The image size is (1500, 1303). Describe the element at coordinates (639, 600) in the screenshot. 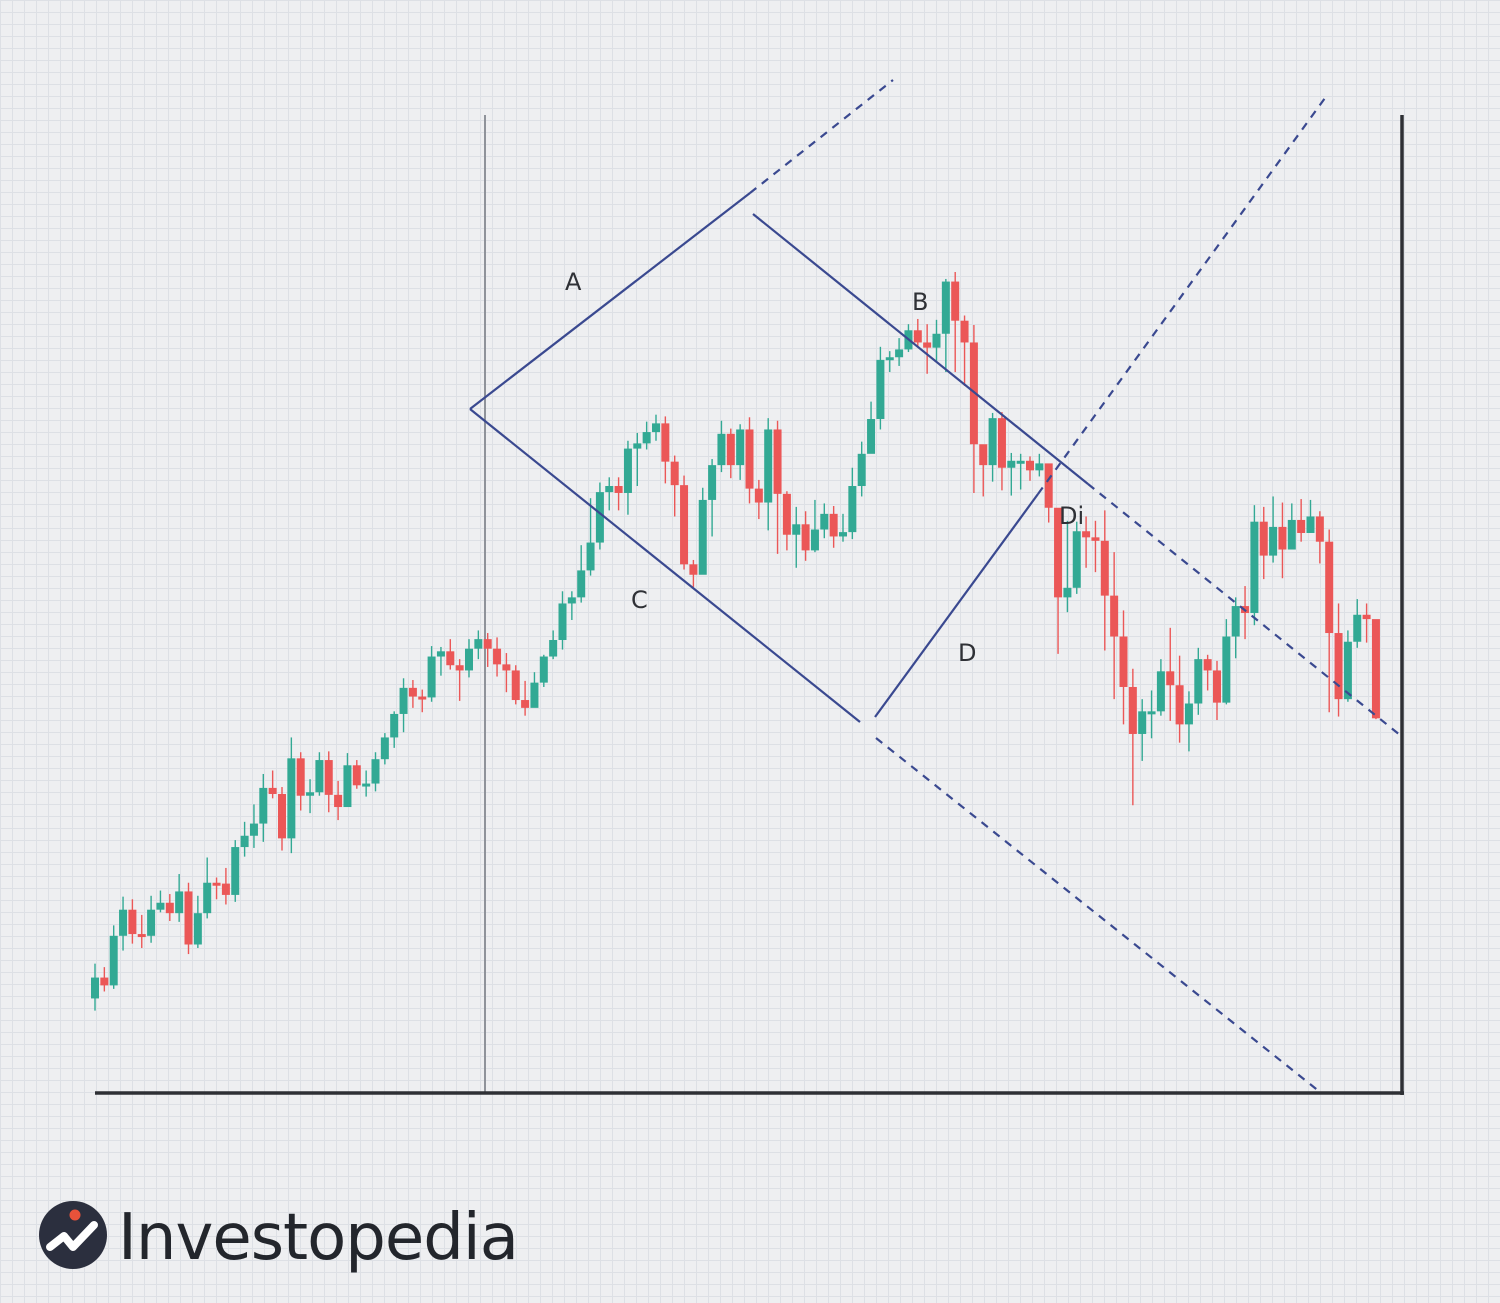

I see `label-c: C` at that location.